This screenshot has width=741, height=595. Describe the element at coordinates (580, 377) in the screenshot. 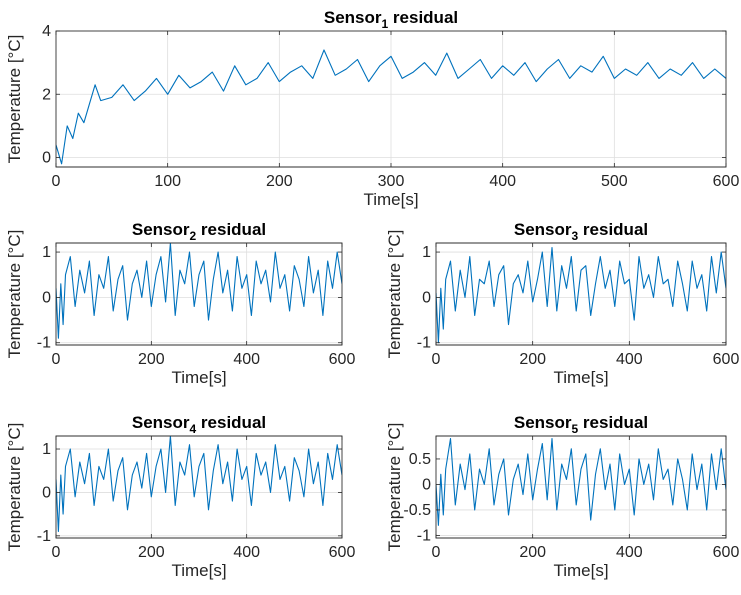

I see `x-axis-label-s3: Time[s]` at that location.